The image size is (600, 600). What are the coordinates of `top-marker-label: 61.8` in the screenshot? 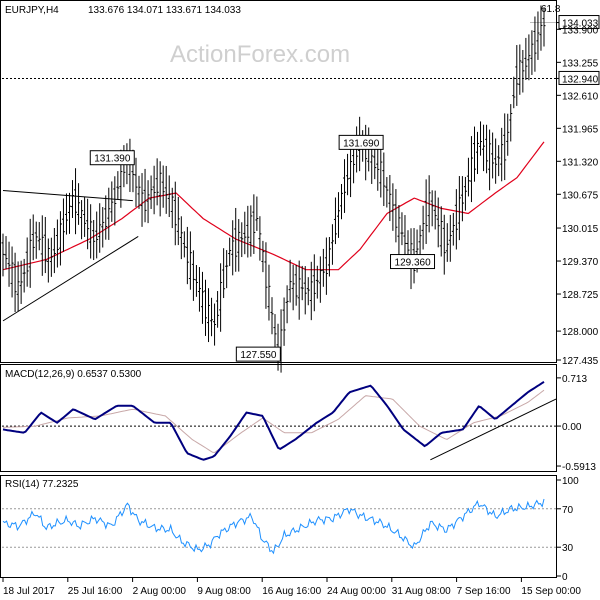 It's located at (551, 9).